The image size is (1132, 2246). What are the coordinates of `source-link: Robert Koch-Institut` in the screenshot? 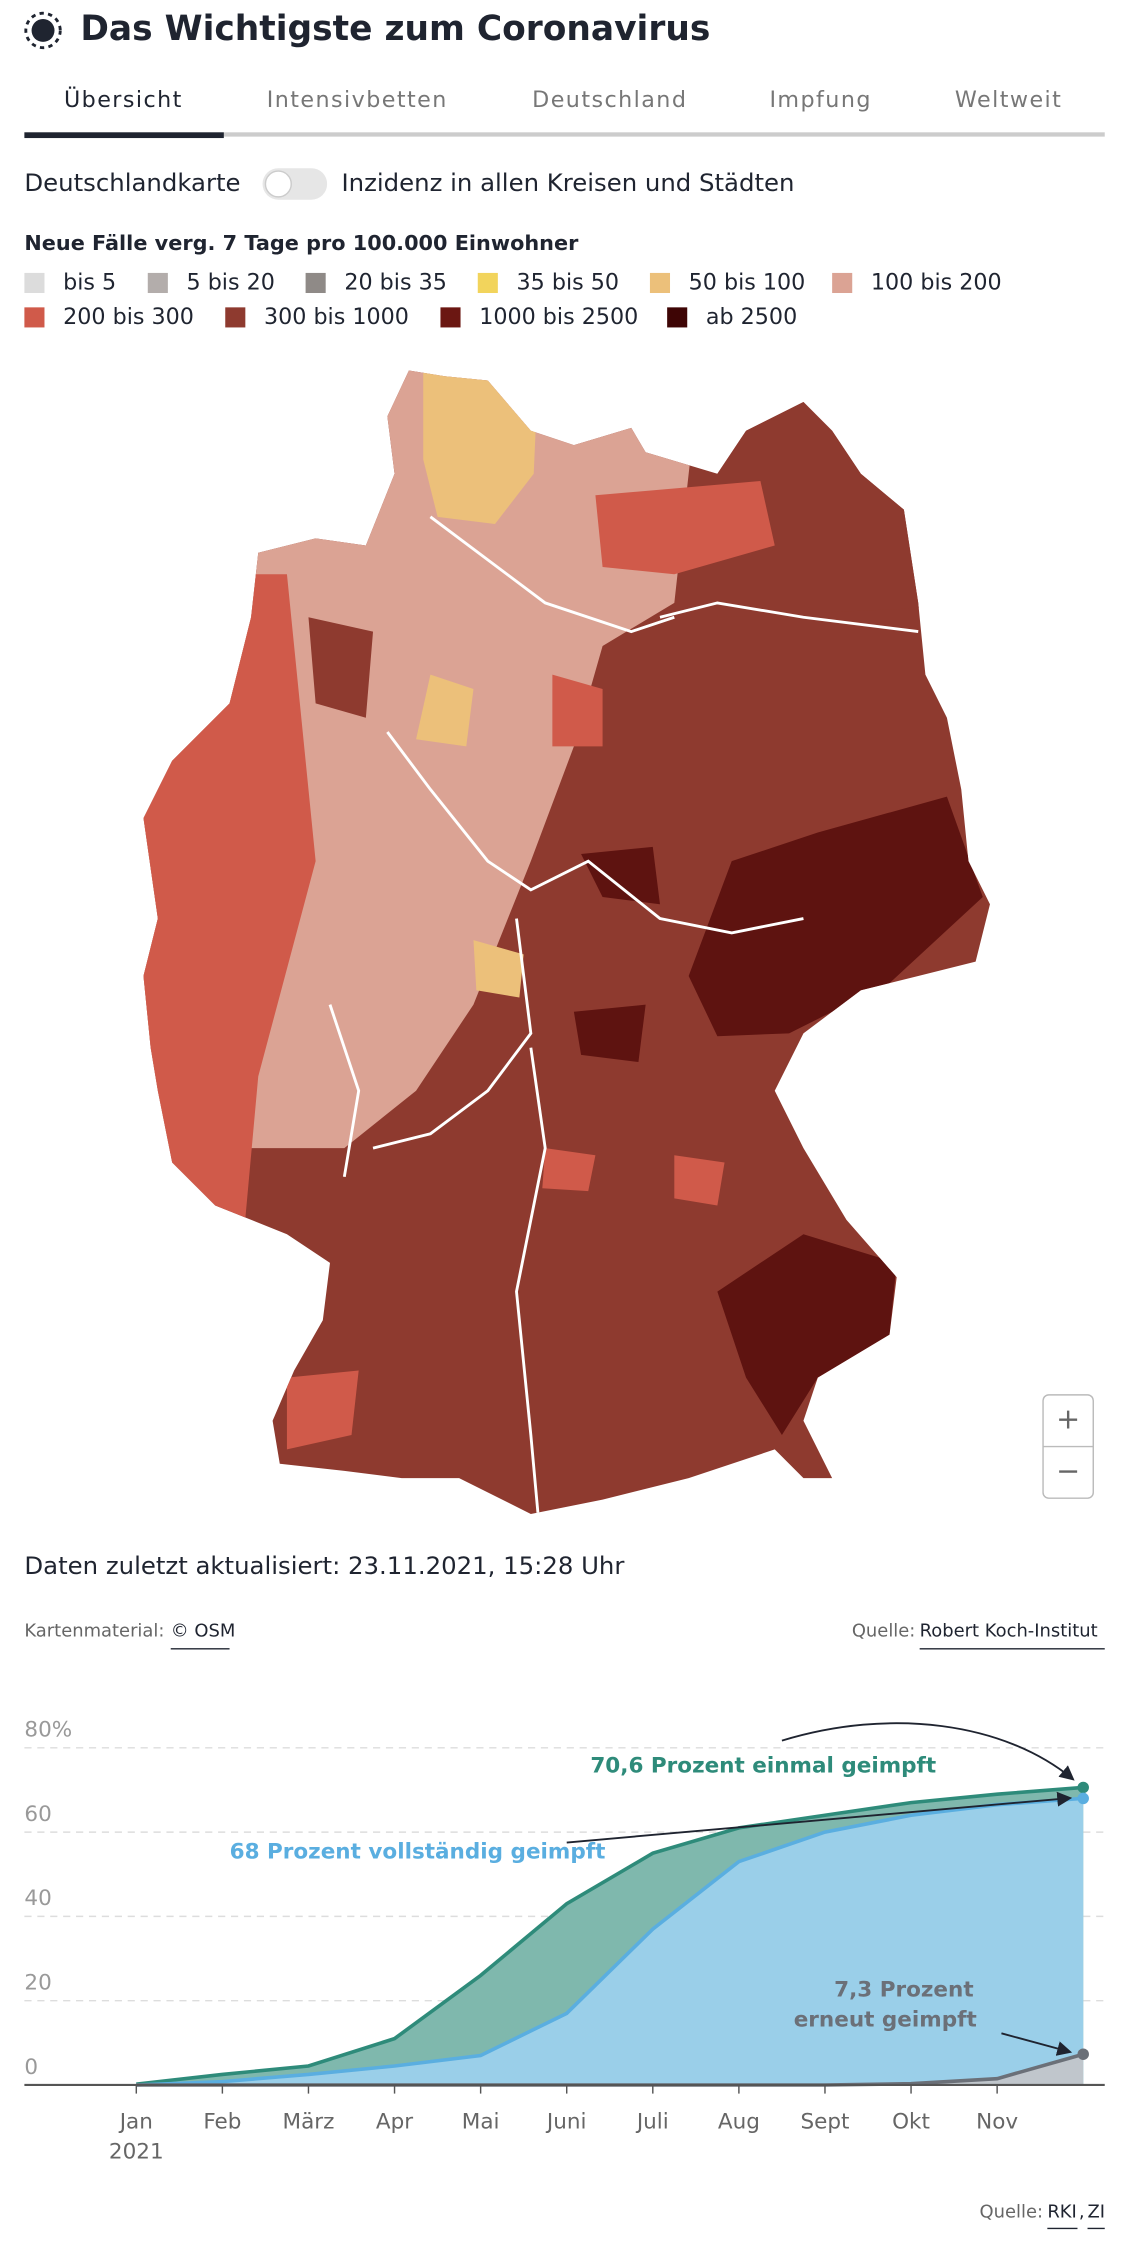 It's located at (1009, 1631).